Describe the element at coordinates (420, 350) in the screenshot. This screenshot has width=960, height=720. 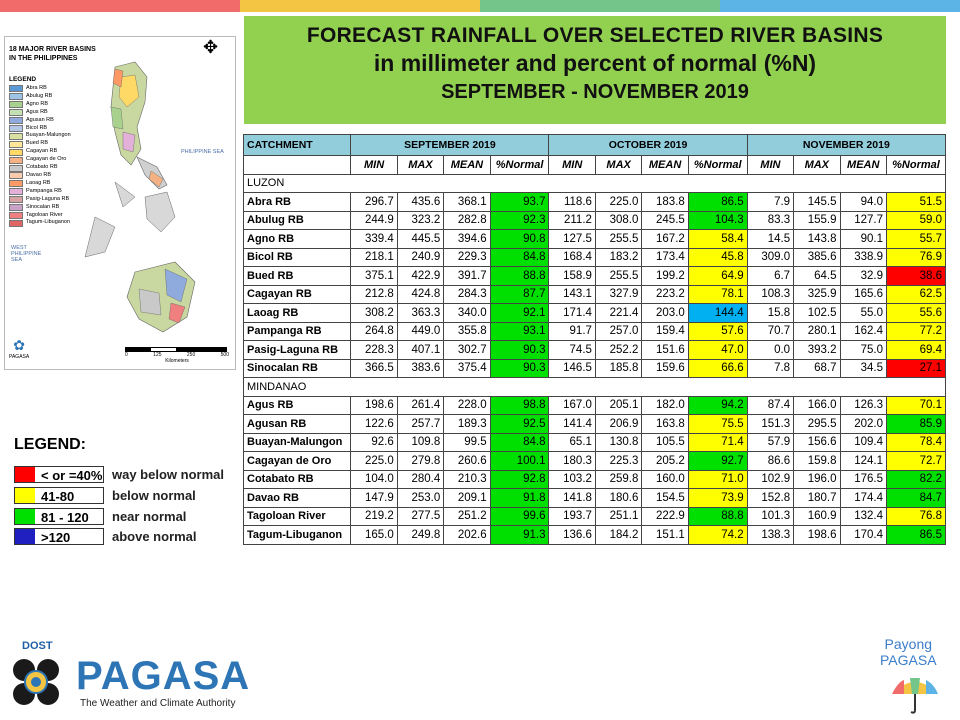
I see `rainfall-value-cell: 407.1` at that location.